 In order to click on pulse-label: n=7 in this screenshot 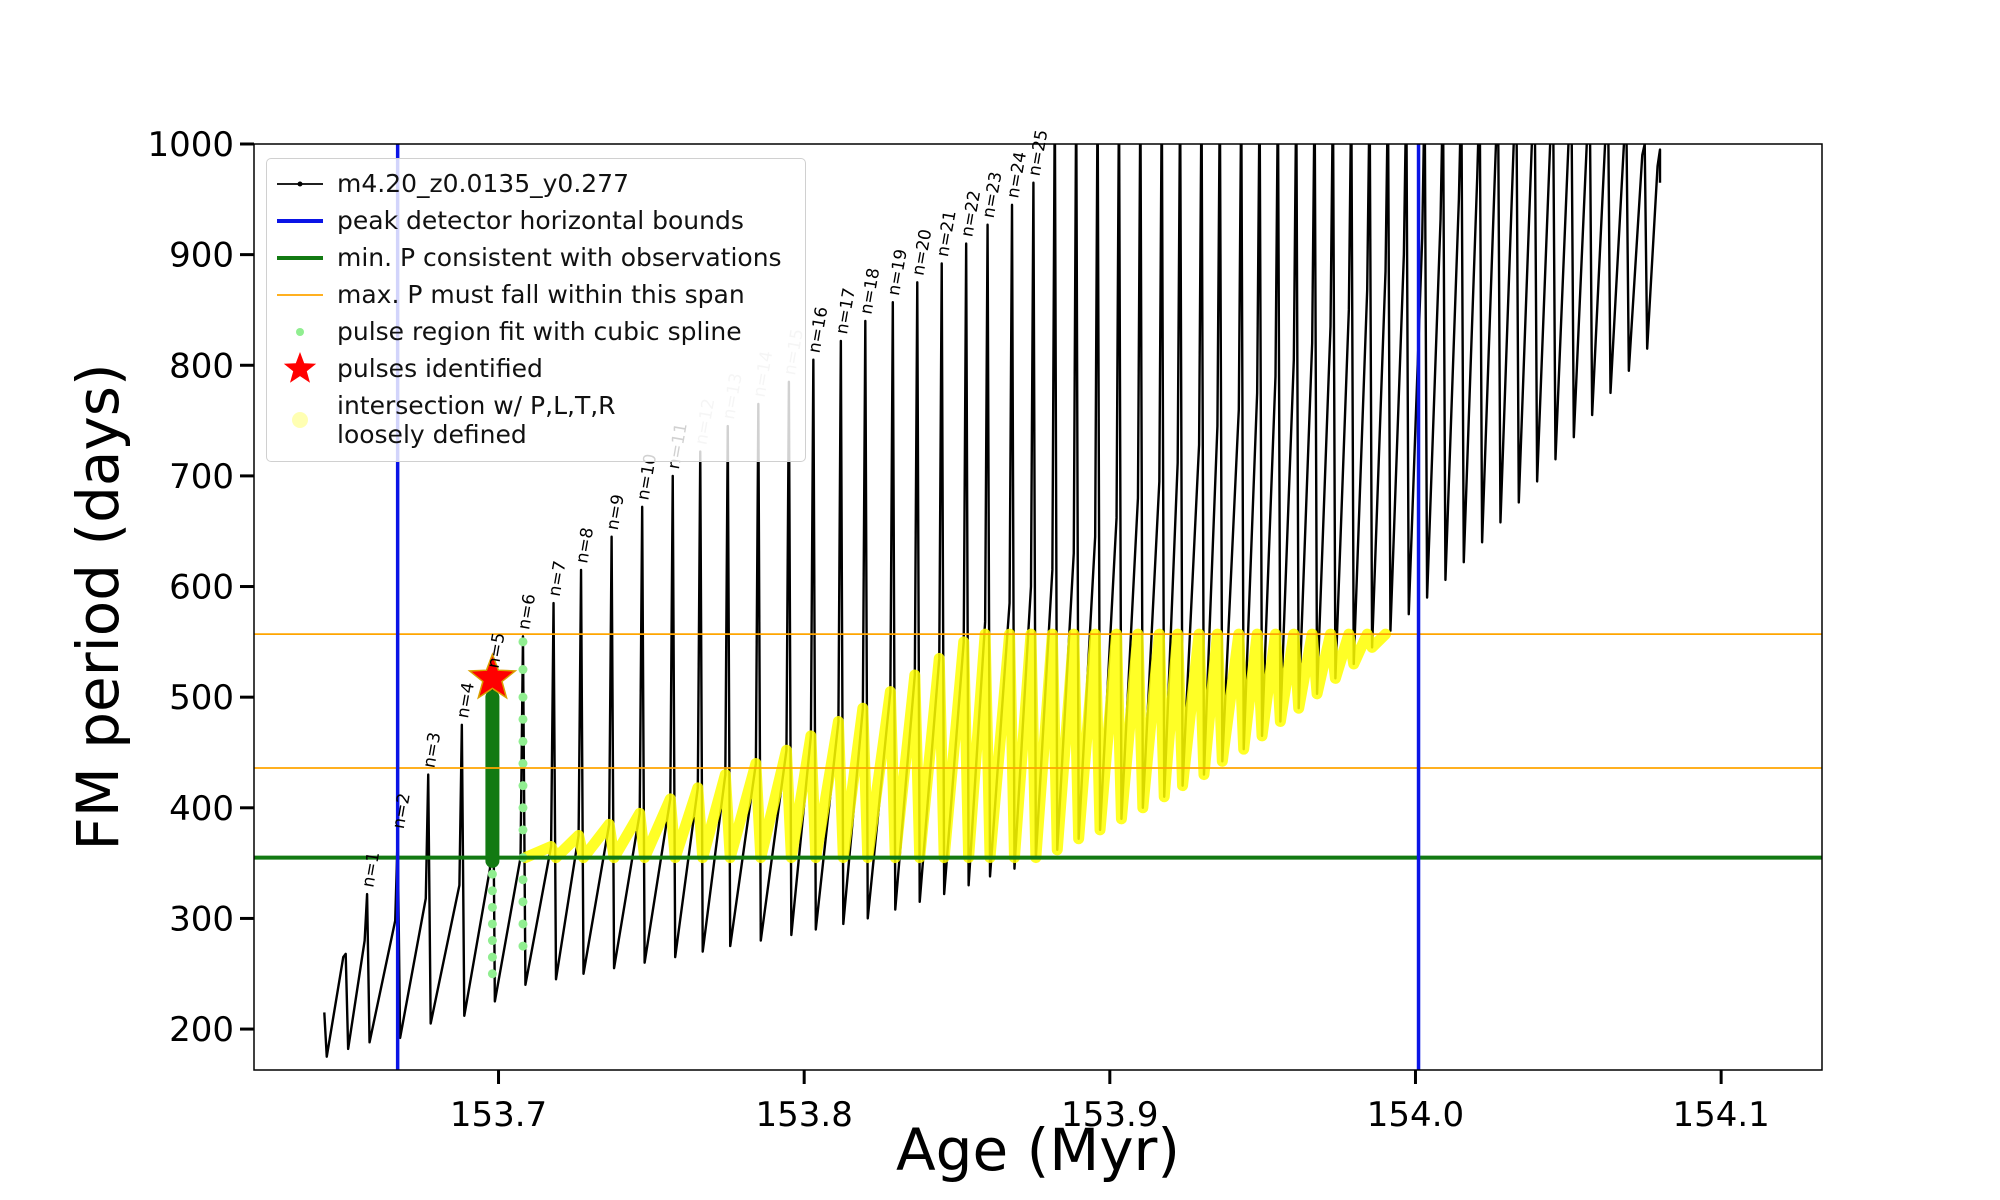, I will do `click(558, 578)`.